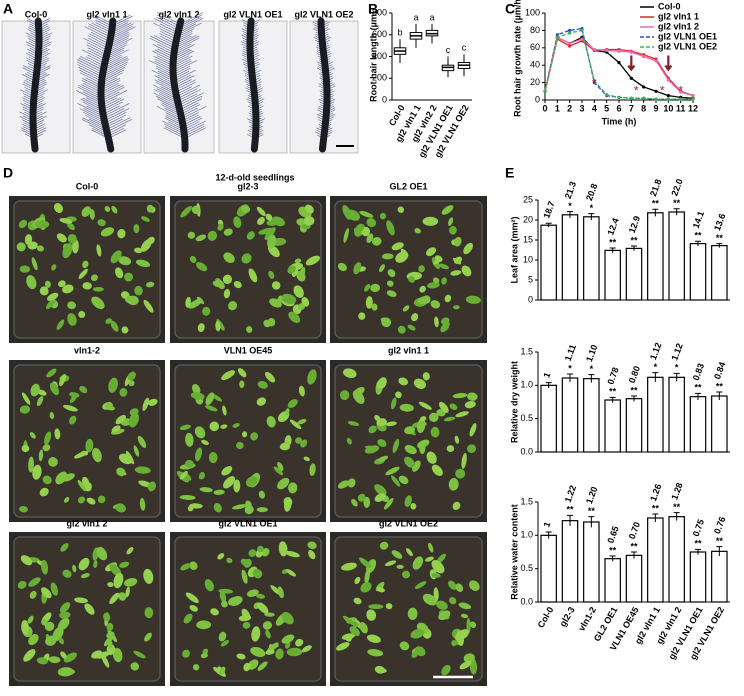 Image resolution: width=744 pixels, height=696 pixels. Describe the element at coordinates (526, 418) in the screenshot. I see `y-tick-label: 0.5` at that location.